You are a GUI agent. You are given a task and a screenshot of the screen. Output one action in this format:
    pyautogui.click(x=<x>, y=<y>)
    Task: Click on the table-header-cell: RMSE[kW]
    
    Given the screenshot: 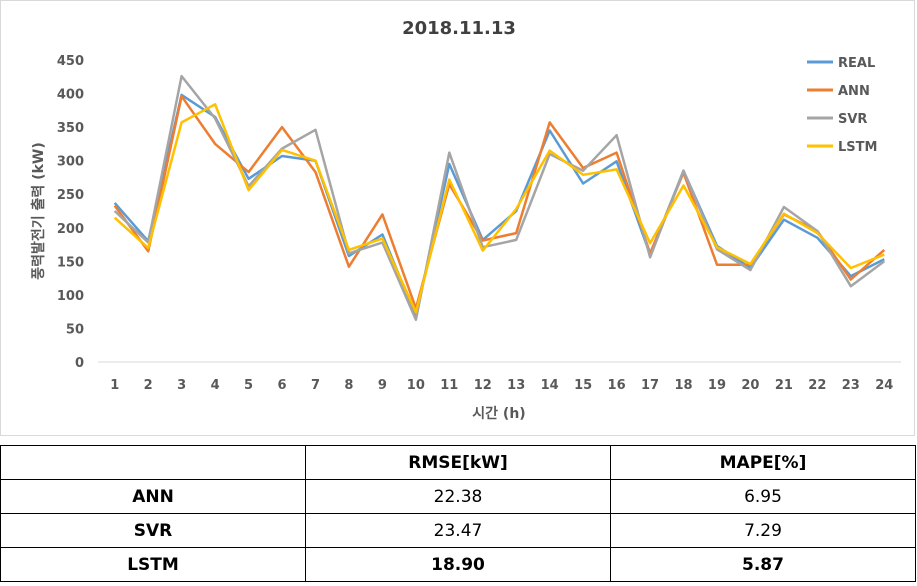 What is the action you would take?
    pyautogui.click(x=458, y=462)
    